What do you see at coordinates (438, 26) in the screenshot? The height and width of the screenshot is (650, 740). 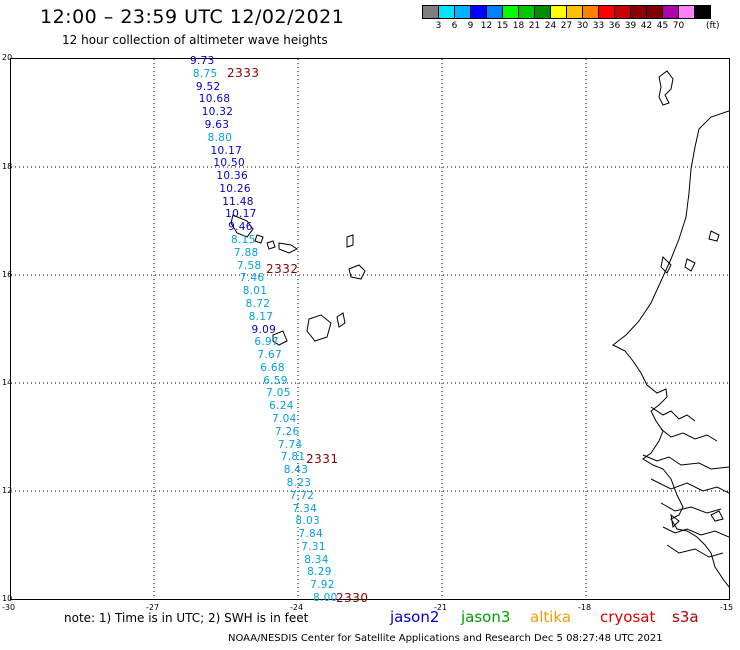 I see `color-scale-label: 3` at bounding box center [438, 26].